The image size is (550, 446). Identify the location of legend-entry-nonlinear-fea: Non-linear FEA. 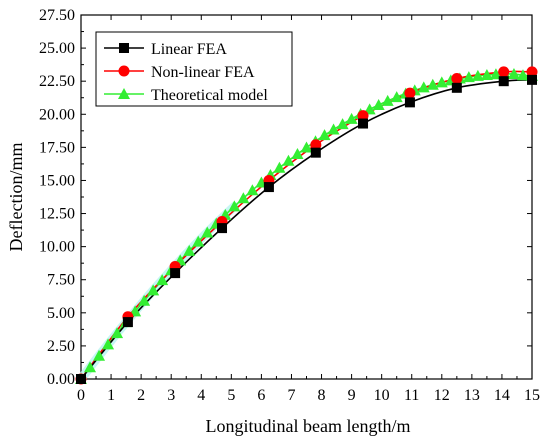
(179, 72).